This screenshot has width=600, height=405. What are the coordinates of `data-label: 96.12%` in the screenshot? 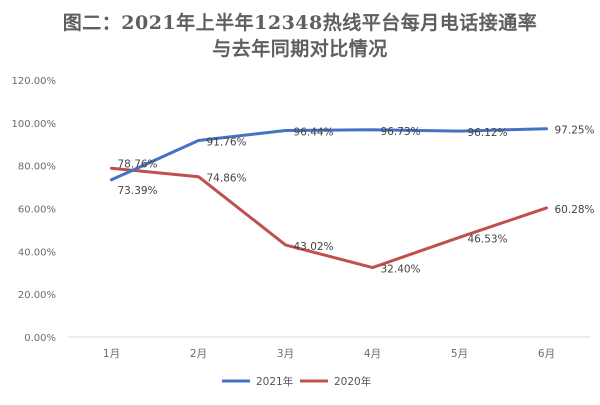 It's located at (488, 133).